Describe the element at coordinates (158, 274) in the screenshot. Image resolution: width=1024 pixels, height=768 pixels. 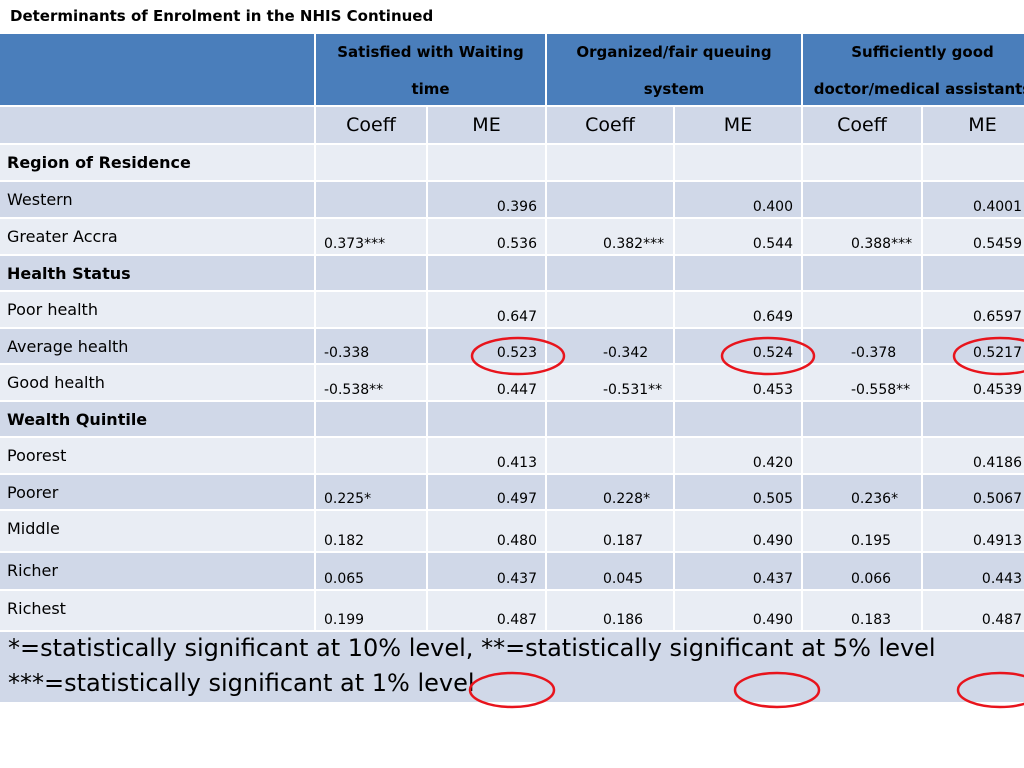
I see `row-label: Health Status` at that location.